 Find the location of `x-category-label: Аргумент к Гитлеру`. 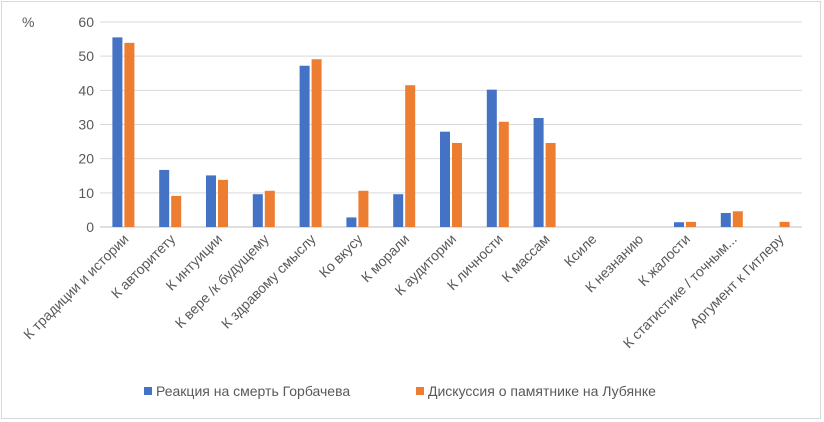

x-category-label: Аргумент к Гитлеру is located at coordinates (736, 281).